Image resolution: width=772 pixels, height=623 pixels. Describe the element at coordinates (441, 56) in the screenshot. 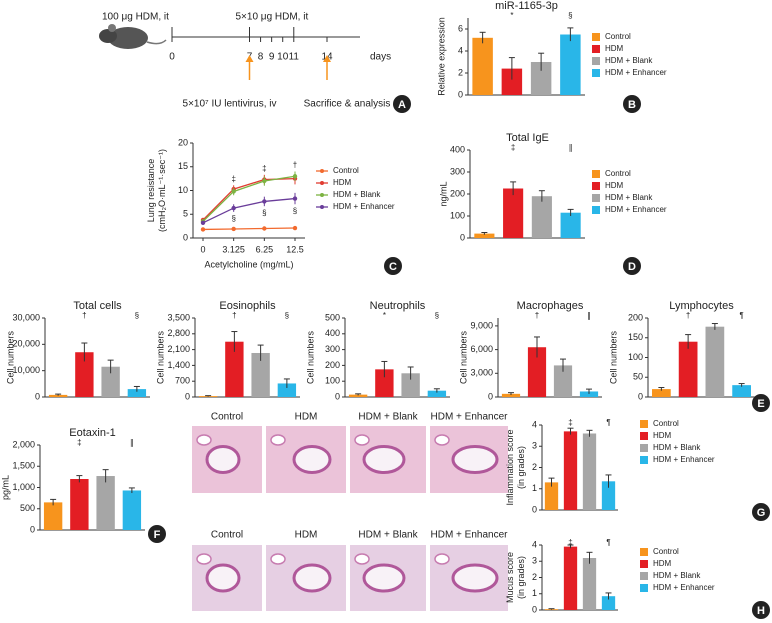

I see `y-axis-label: Relative expression` at that location.